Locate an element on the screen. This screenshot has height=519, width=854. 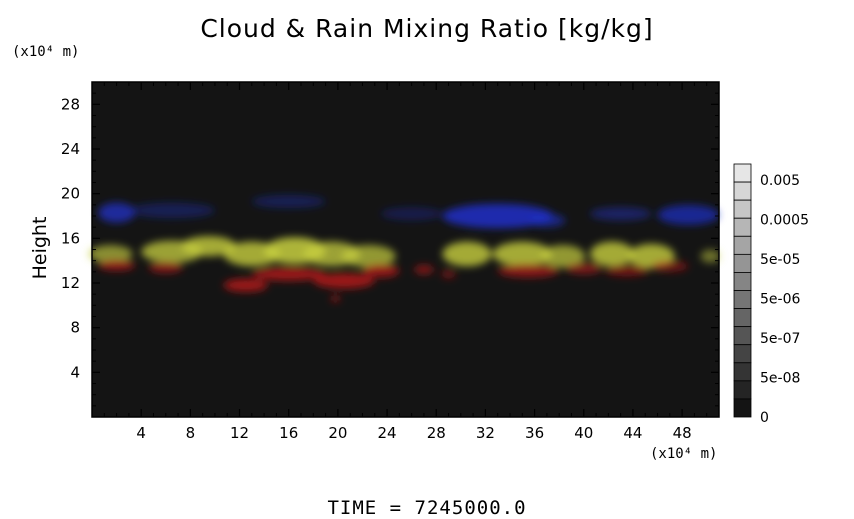
colorbar-label: 5e-07 is located at coordinates (780, 339).